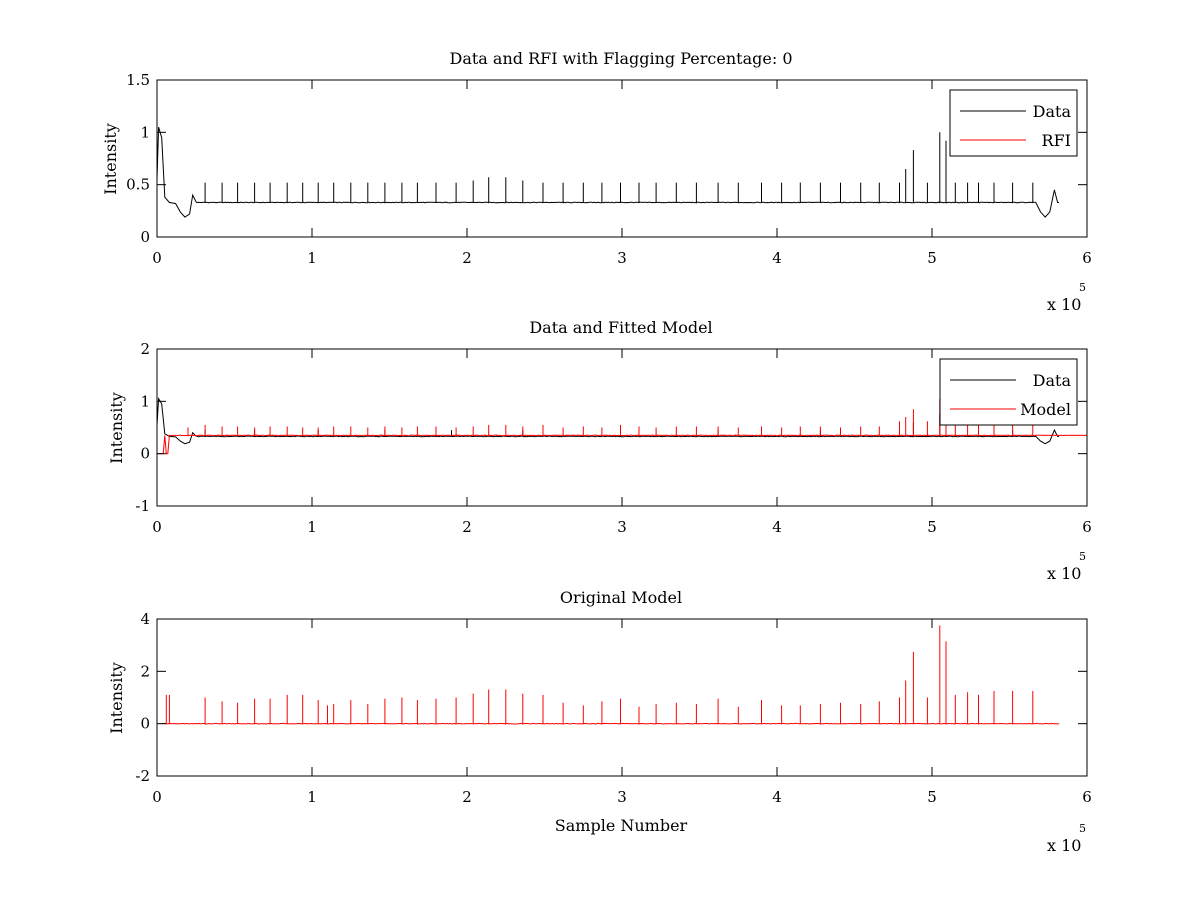 The image size is (1200, 900). Describe the element at coordinates (138, 80) in the screenshot. I see `y-tick-label: 1.5` at that location.